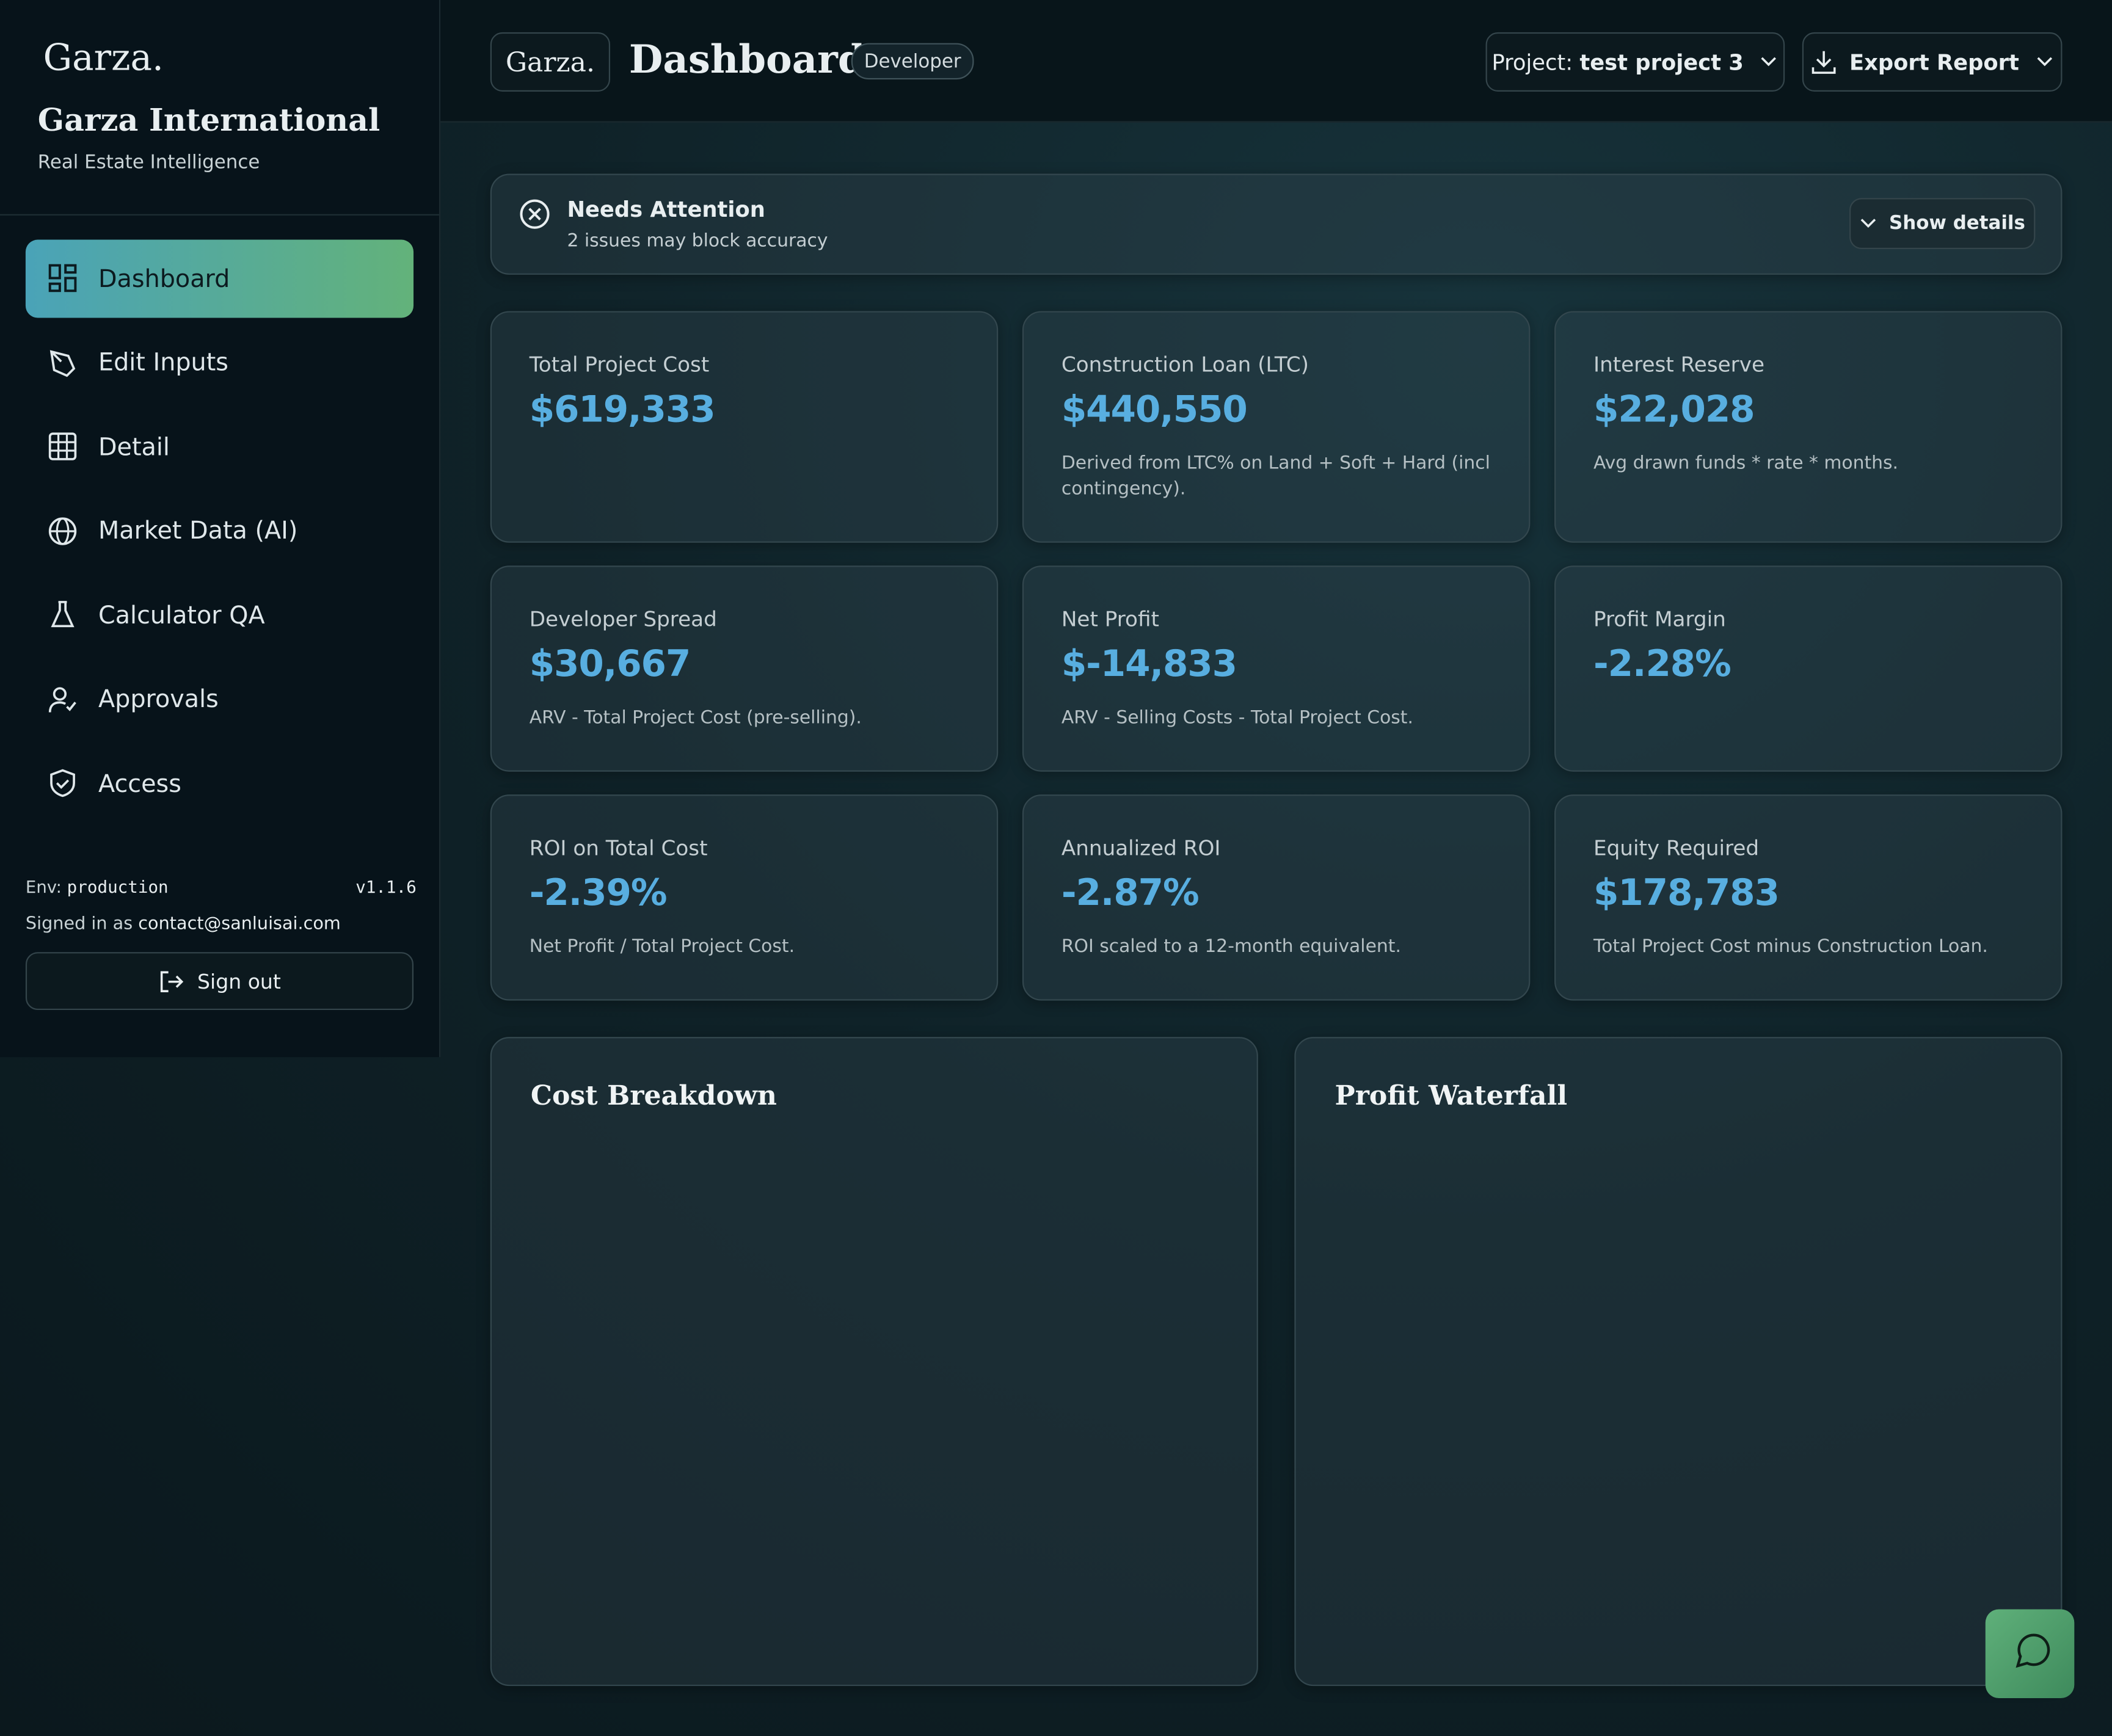 Image resolution: width=2112 pixels, height=1736 pixels. Describe the element at coordinates (164, 279) in the screenshot. I see `nav-label: Dashboard` at that location.